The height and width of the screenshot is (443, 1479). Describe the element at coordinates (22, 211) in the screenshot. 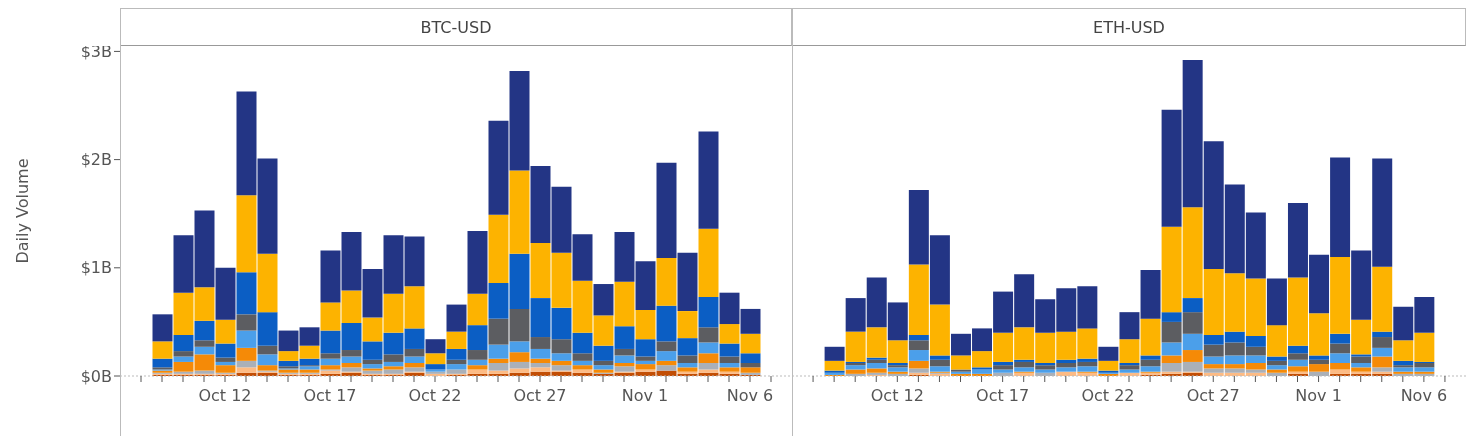

I see `y-axis-title: Daily Volume` at that location.